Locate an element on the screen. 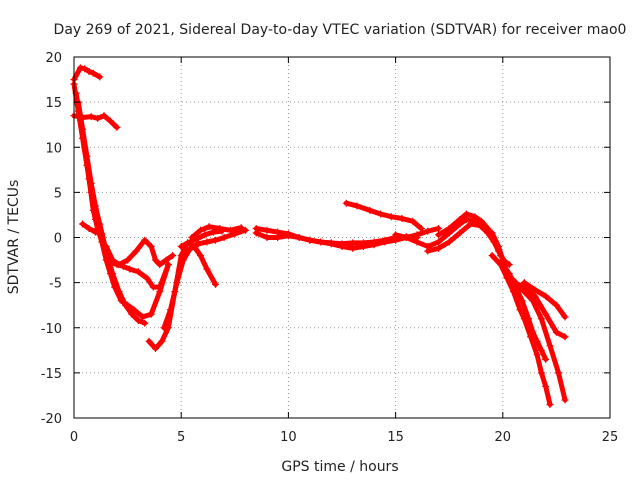 This screenshot has height=480, width=640. y-tick-label: -10 is located at coordinates (51, 329).